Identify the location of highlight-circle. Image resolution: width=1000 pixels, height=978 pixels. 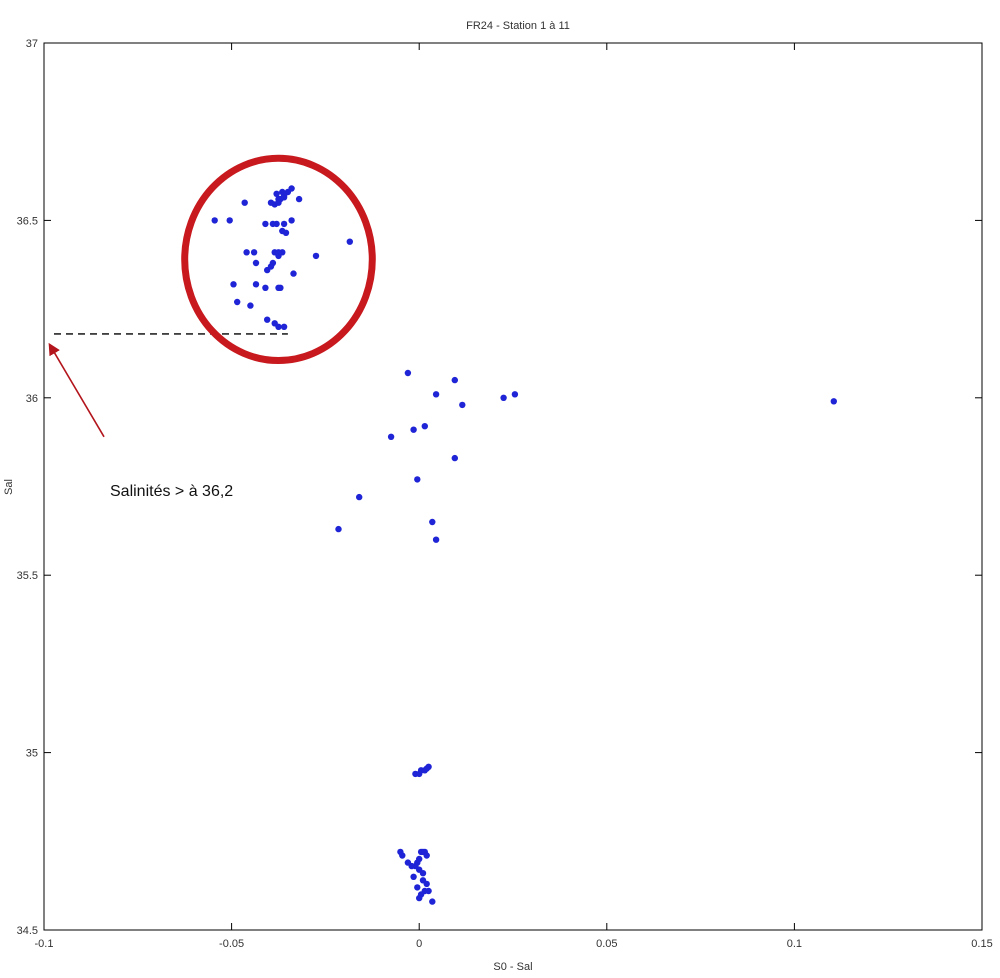
(278, 259).